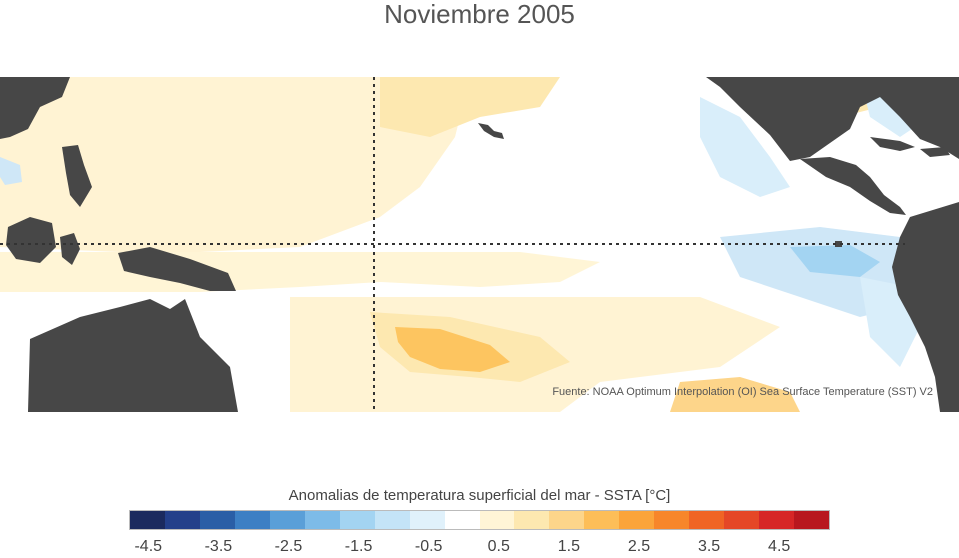 The height and width of the screenshot is (558, 959). Describe the element at coordinates (133, 355) in the screenshot. I see `land-australia` at that location.